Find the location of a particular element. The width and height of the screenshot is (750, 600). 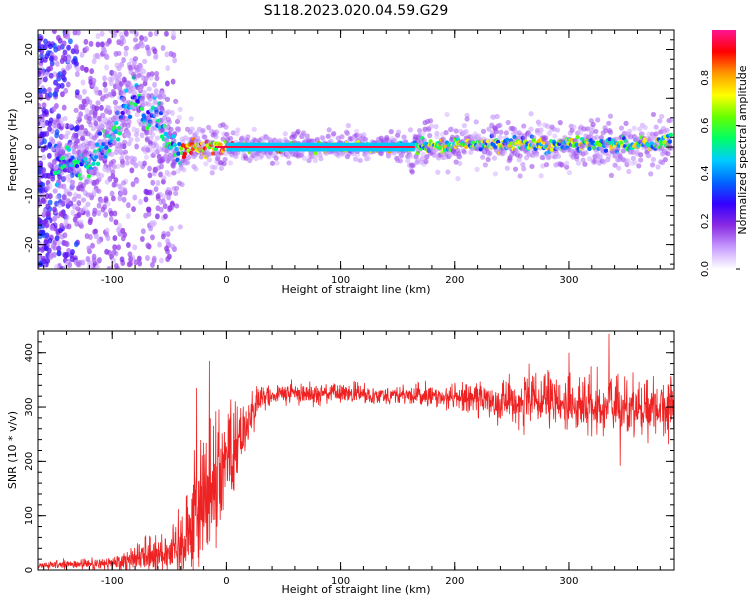

colorbar-tick-label: 0.6 is located at coordinates (705, 126).